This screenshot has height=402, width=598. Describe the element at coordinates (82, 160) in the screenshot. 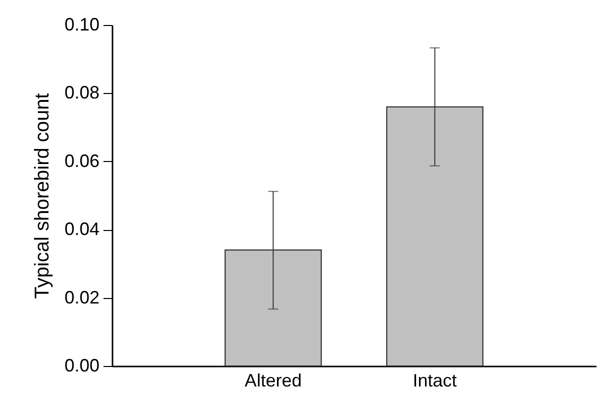

I see `y-tick-label: 0.06` at that location.